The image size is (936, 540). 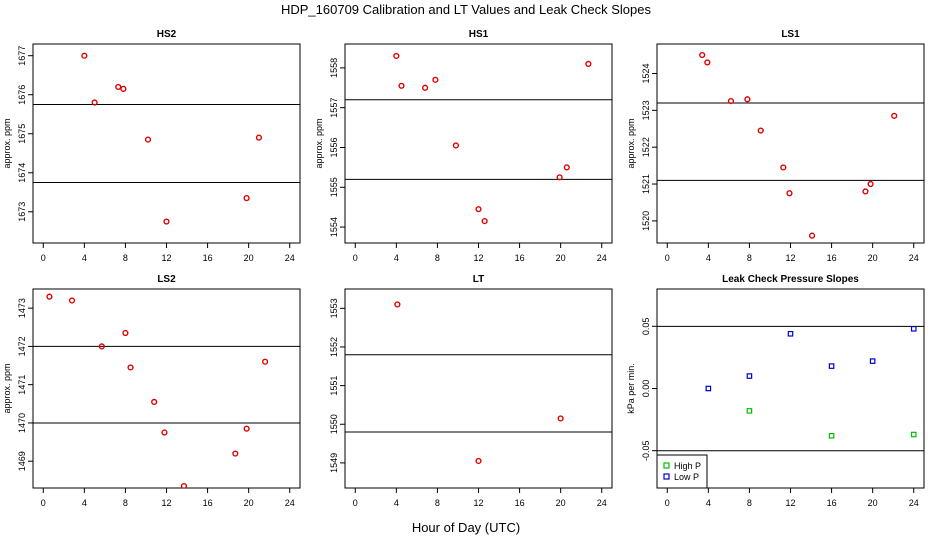 I want to click on y-tick-label: 1677, so click(x=22, y=56).